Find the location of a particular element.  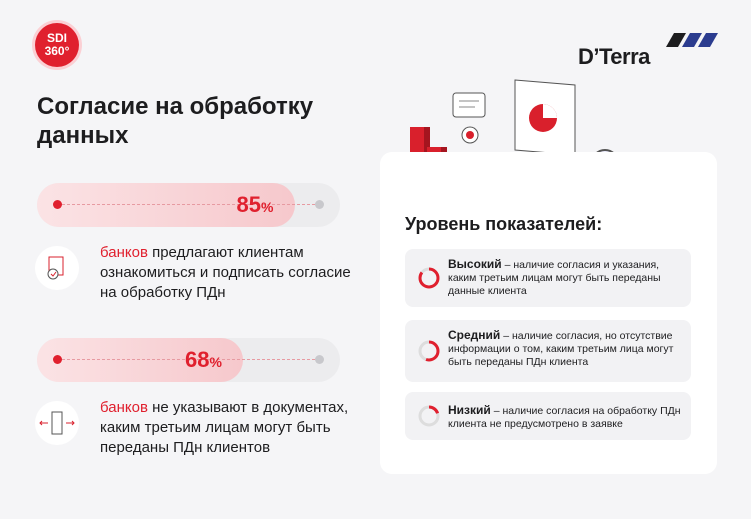

progress-track: 68% is located at coordinates (188, 360).